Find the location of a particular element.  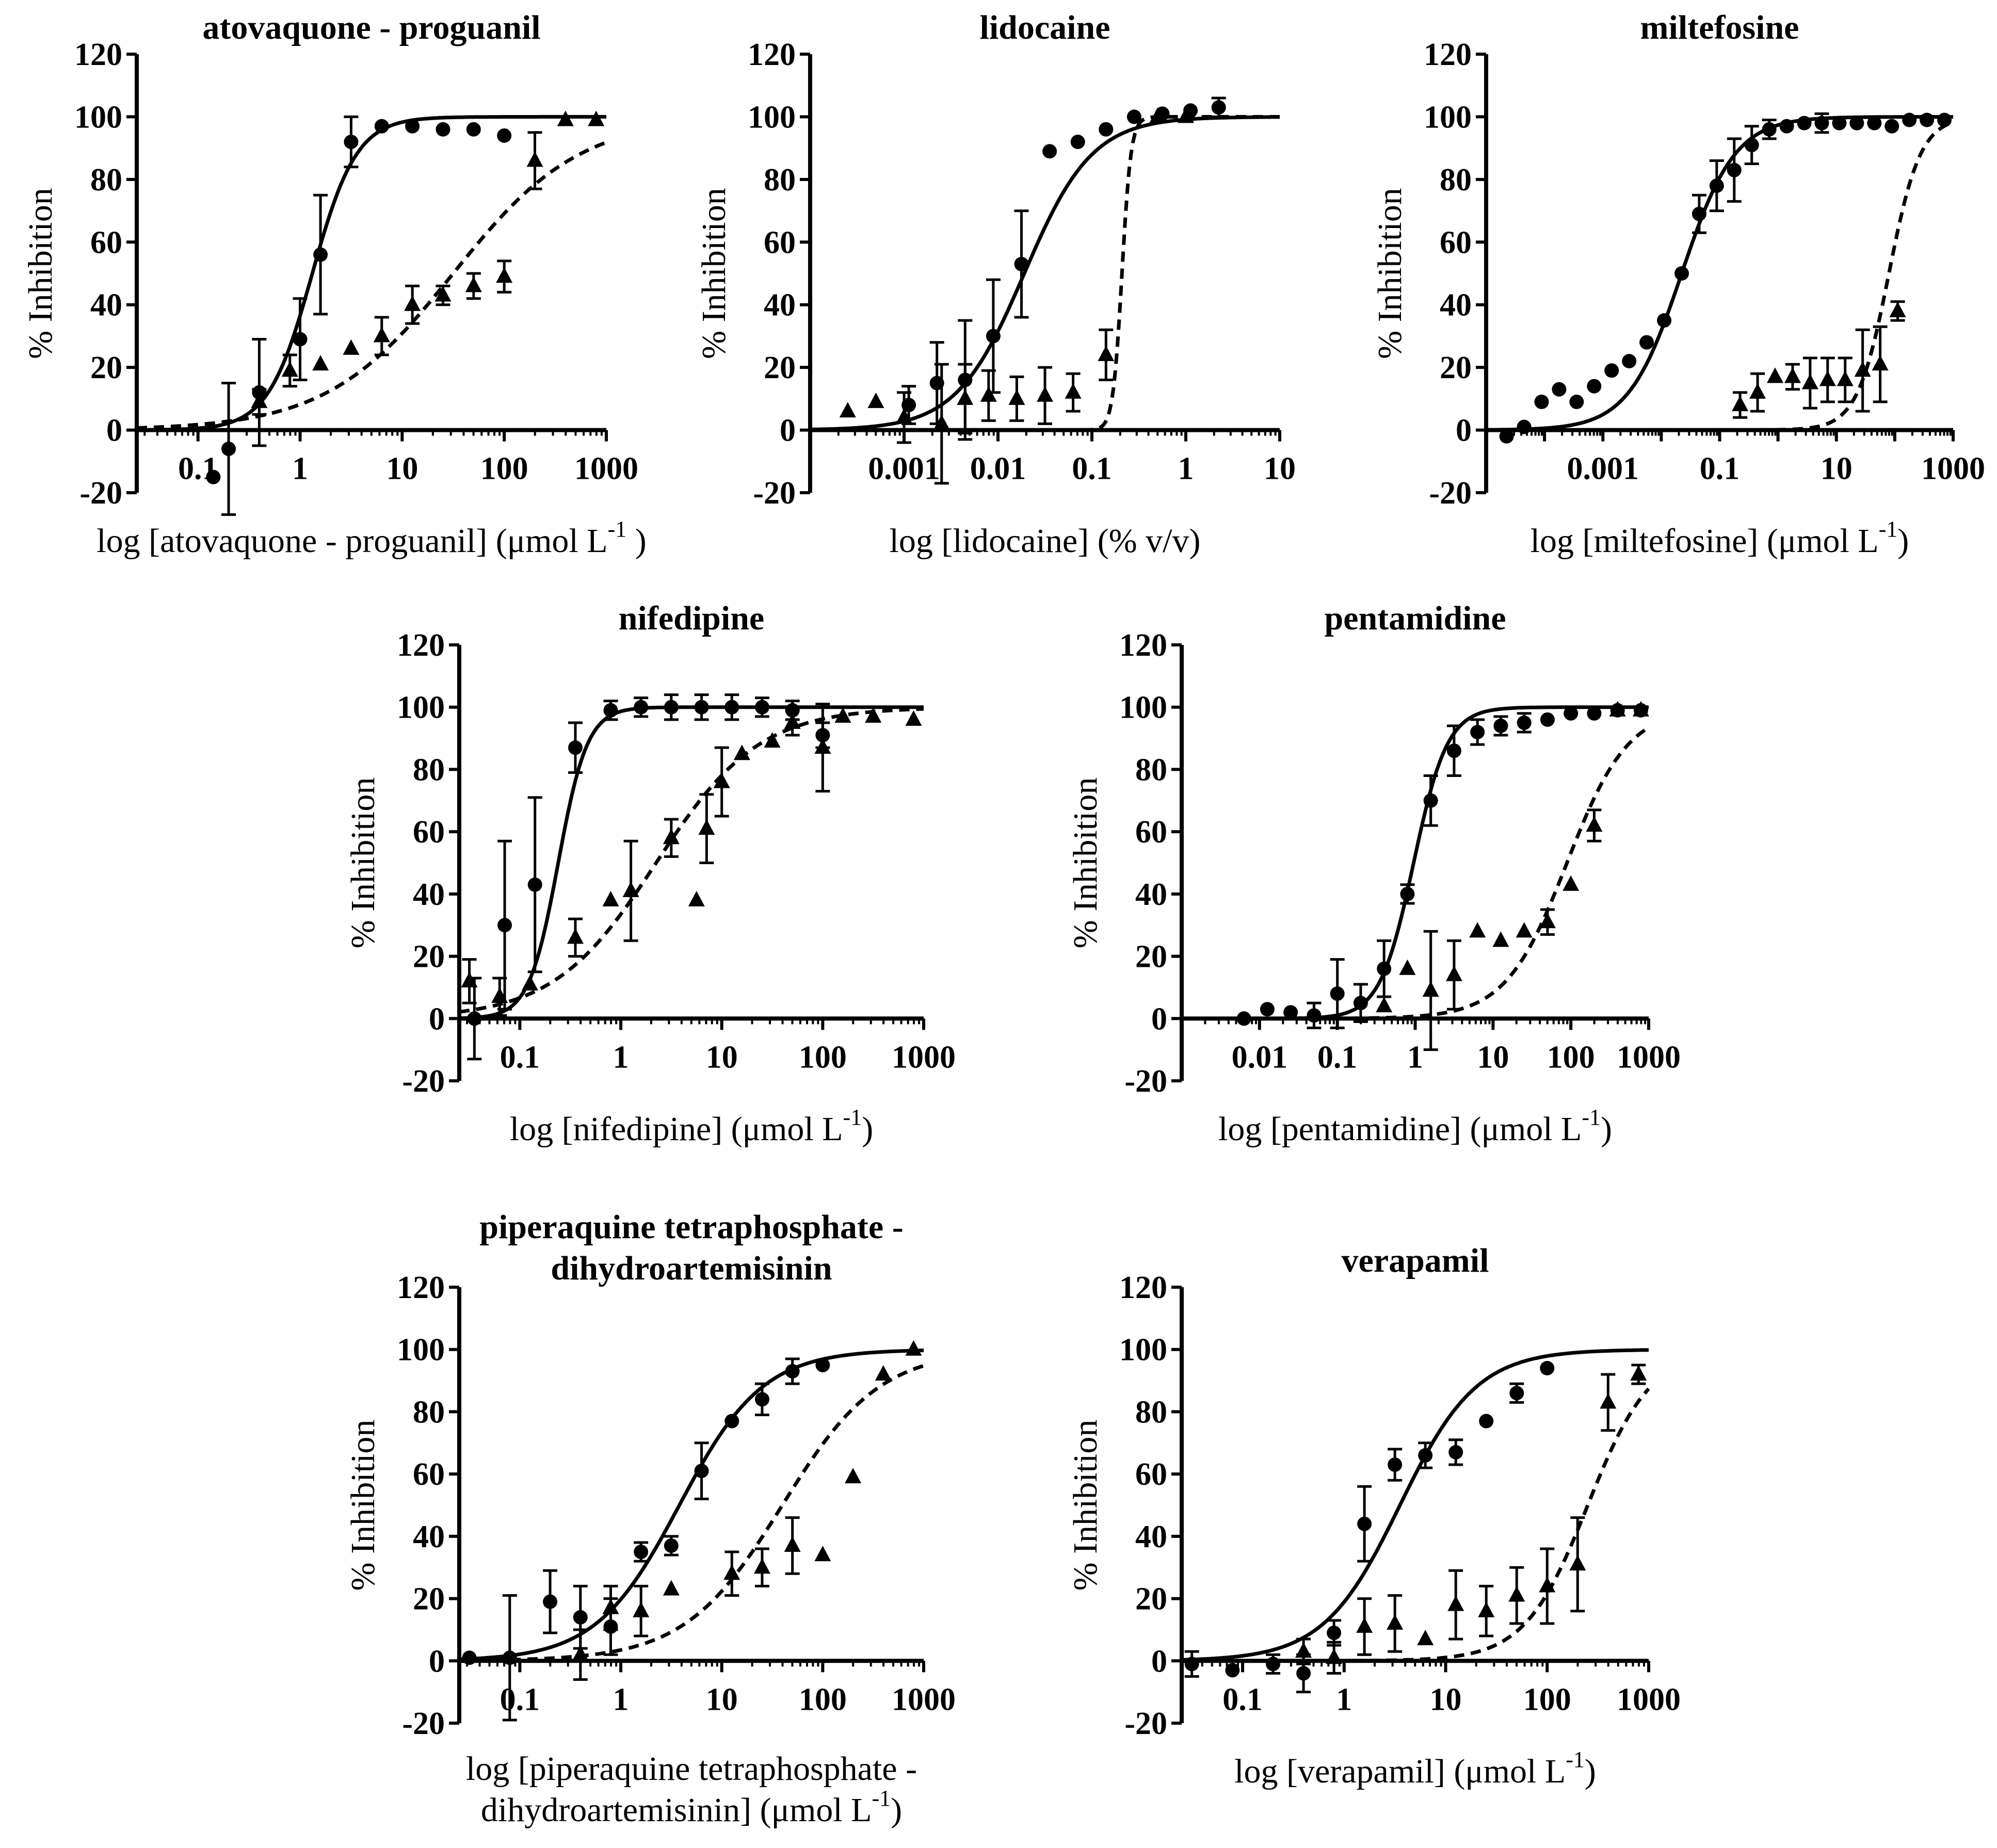

x-axis-label: log [atovaquone - proguanil] (μmol L-1 ) is located at coordinates (371, 538).